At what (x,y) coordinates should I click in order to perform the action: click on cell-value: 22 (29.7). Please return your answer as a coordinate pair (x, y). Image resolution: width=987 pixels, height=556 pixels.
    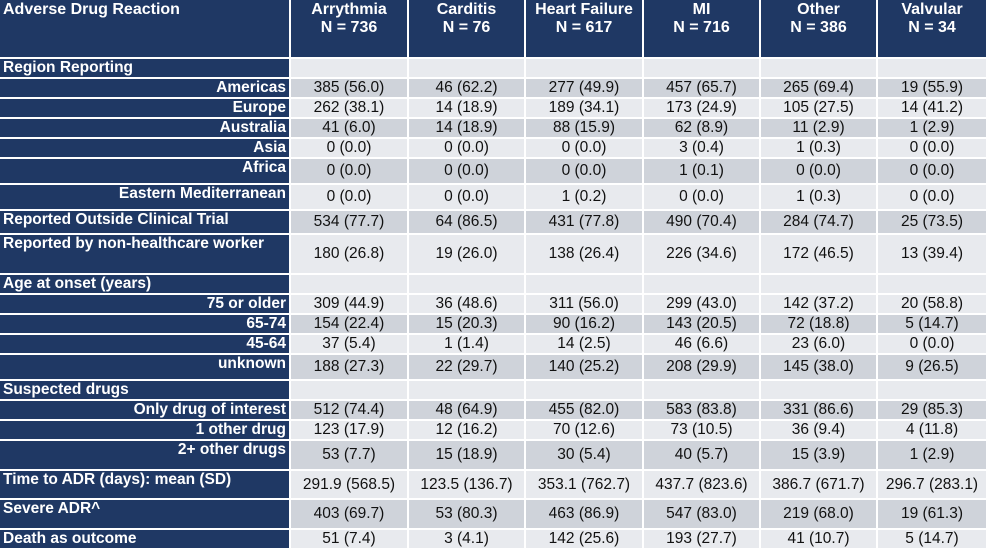
    Looking at the image, I should click on (467, 367).